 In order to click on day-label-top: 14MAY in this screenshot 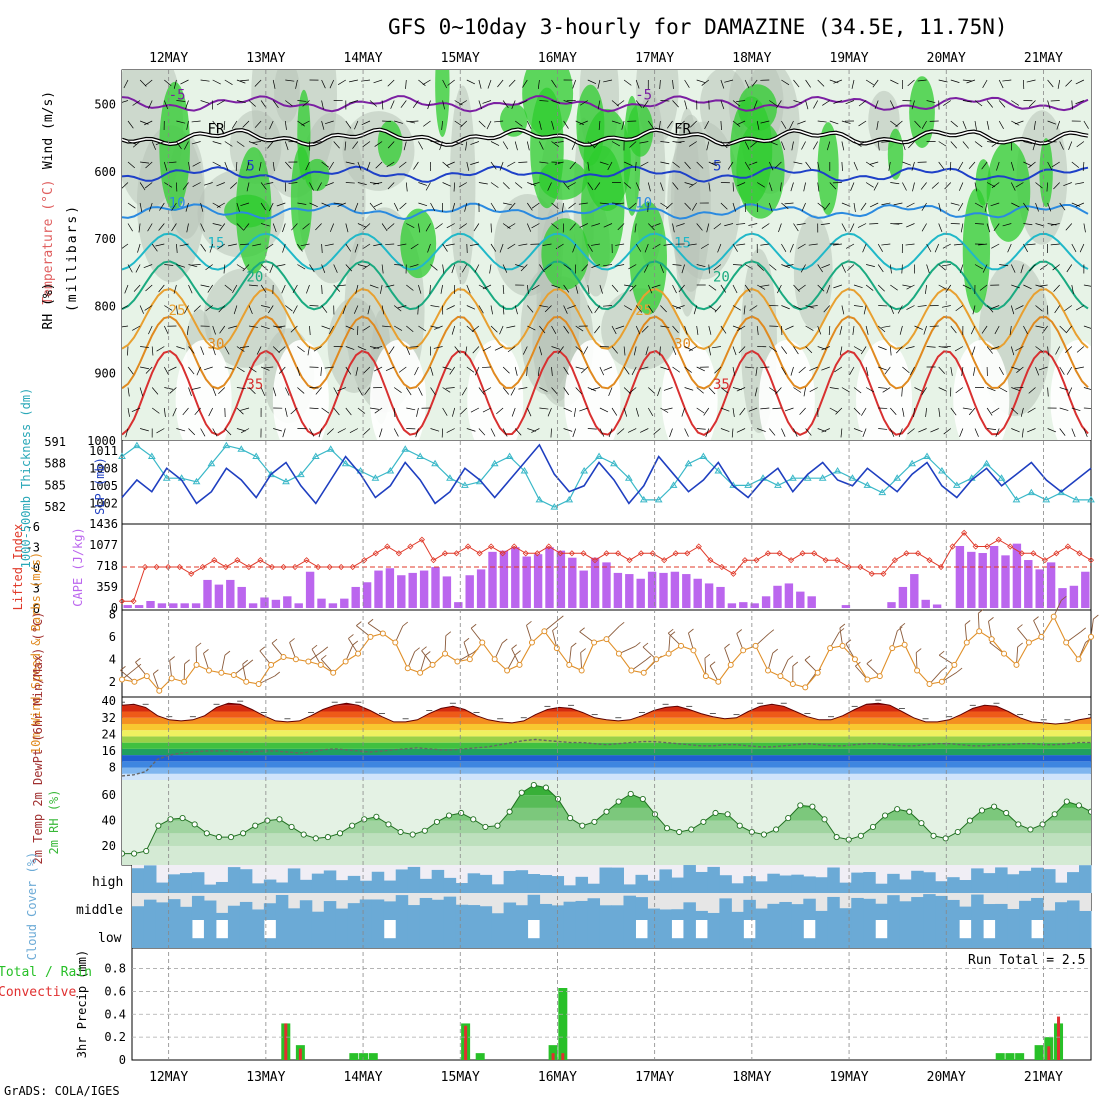, I will do `click(362, 58)`.